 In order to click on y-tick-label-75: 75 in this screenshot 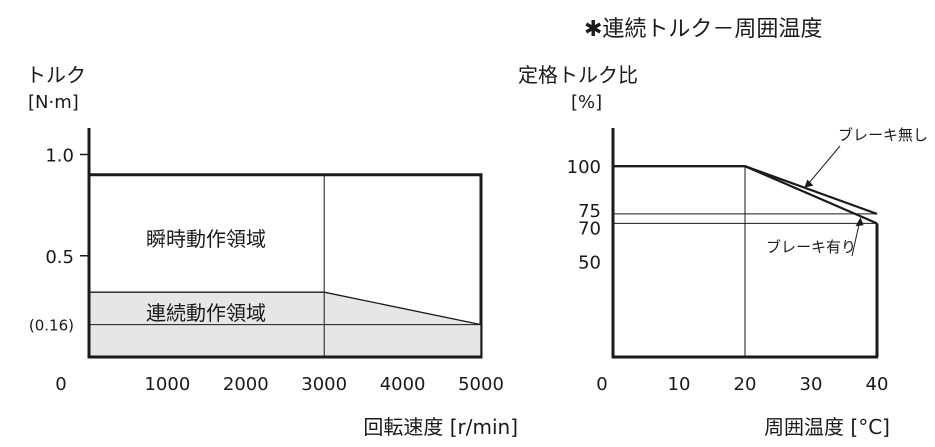, I will do `click(589, 211)`.